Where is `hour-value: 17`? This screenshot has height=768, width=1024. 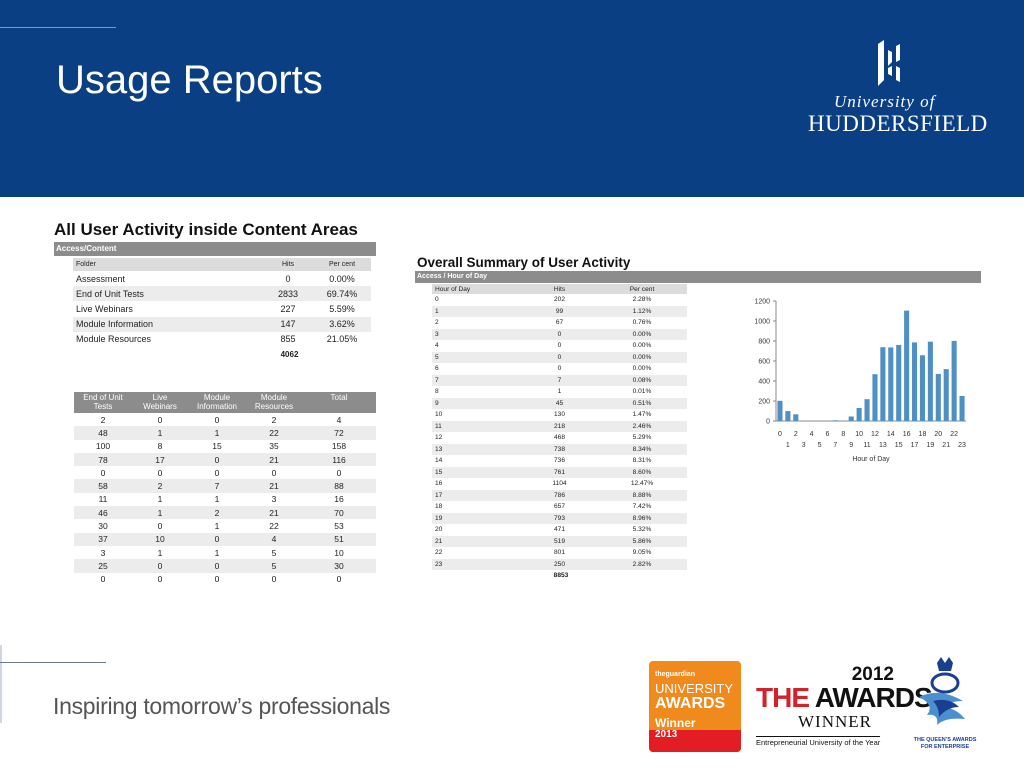 hour-value: 17 is located at coordinates (477, 495).